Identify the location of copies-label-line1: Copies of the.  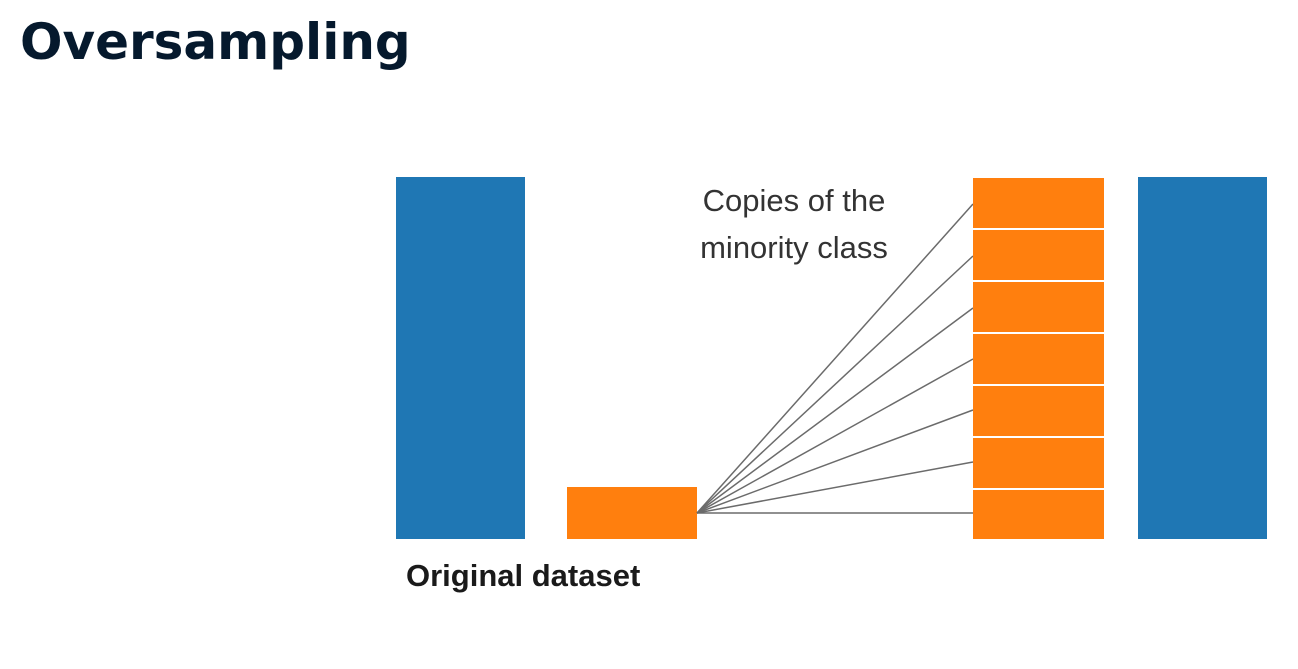
(794, 200).